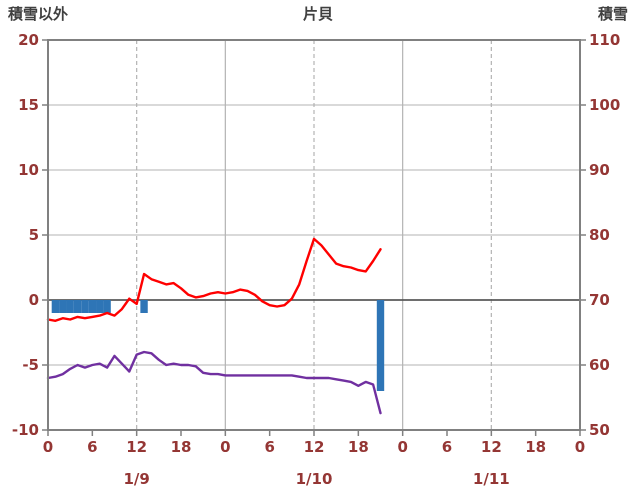  I want to click on right-tick-label: 110, so click(604, 40).